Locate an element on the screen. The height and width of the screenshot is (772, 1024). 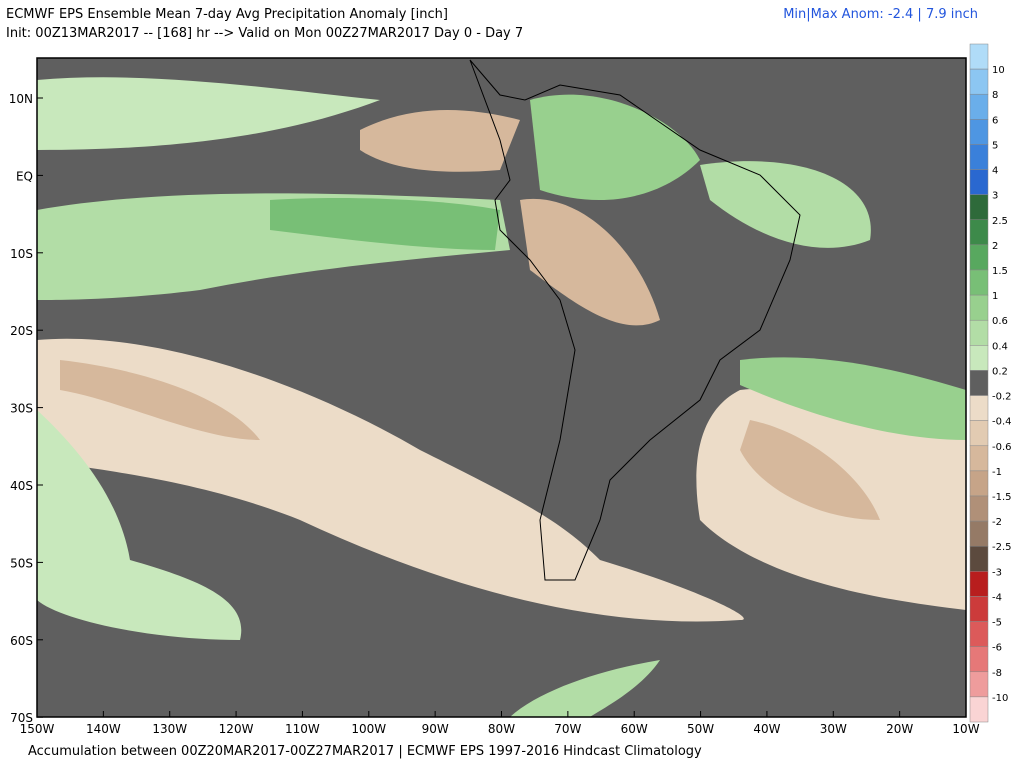
lon-label: 80W is located at coordinates (501, 729).